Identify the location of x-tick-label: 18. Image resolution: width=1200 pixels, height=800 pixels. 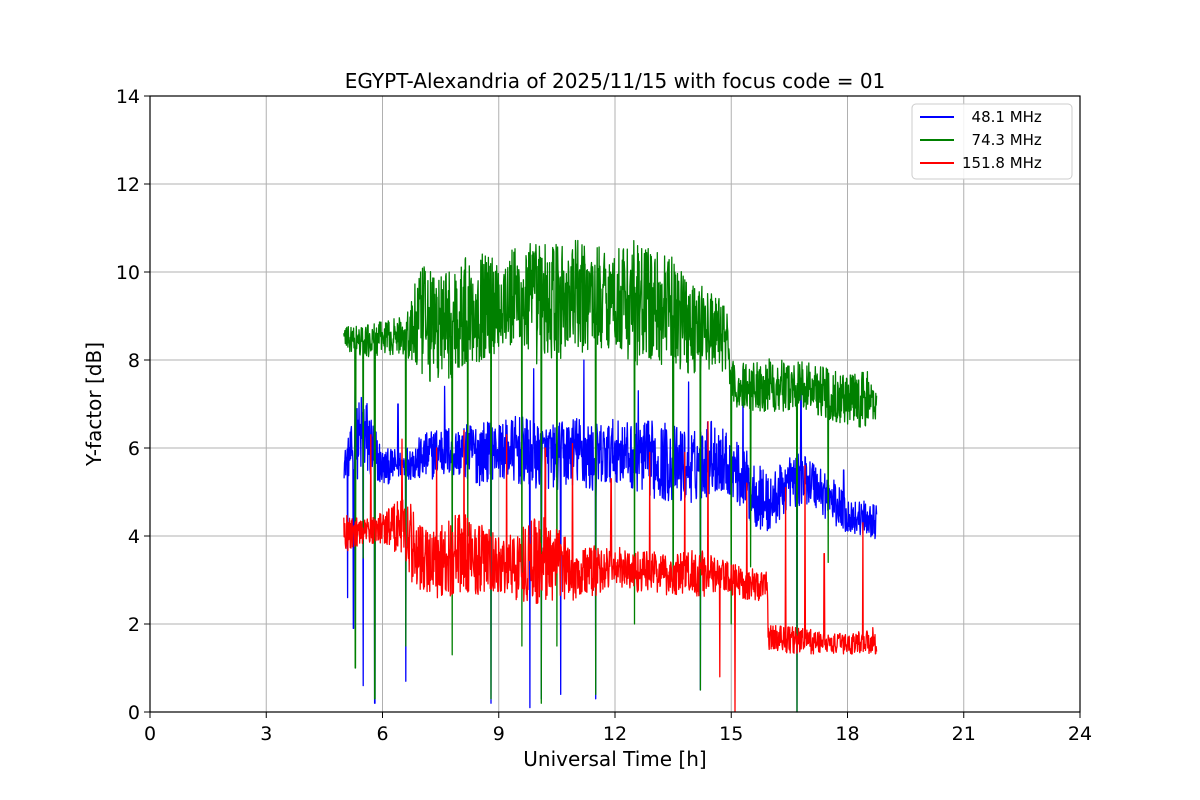
(847, 734).